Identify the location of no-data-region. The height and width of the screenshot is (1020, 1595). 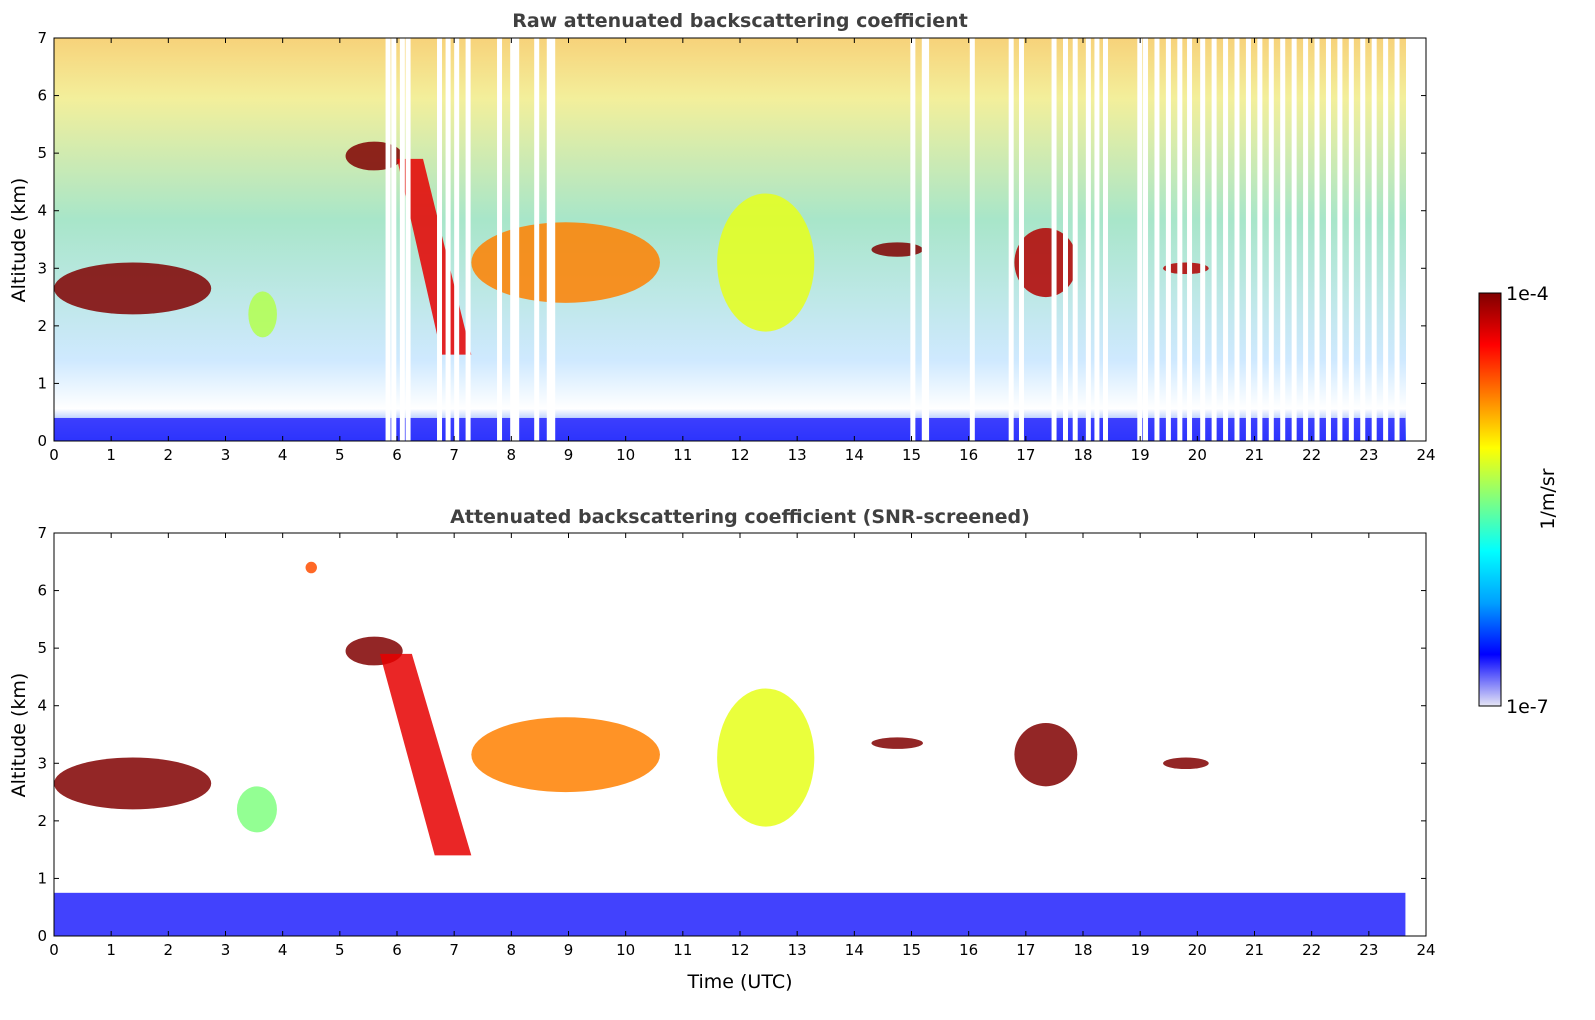
(1417, 239).